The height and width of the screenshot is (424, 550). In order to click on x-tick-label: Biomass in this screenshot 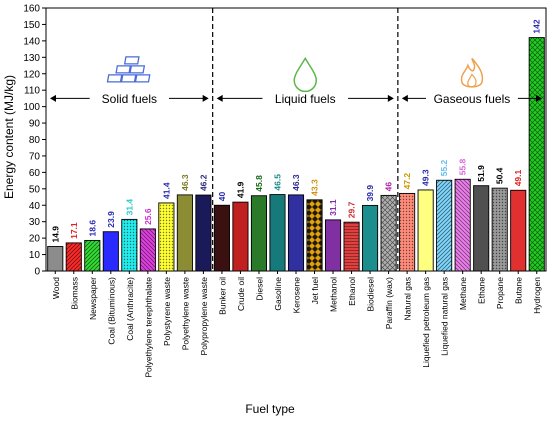, I will do `click(74, 293)`.